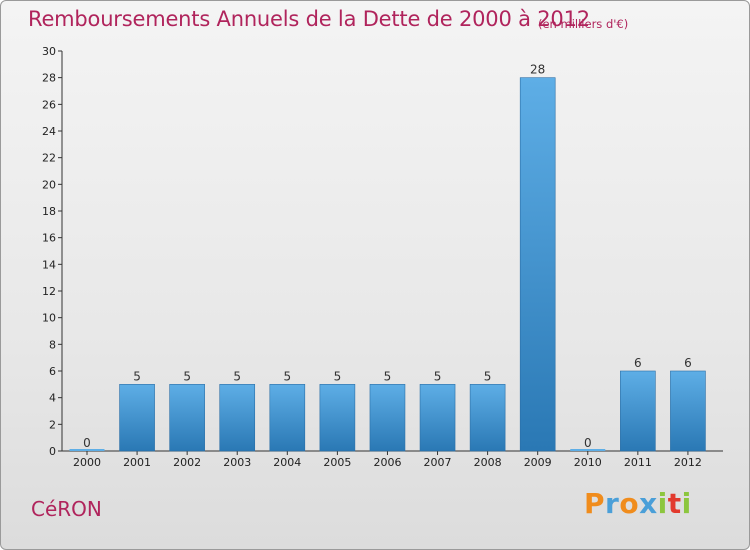 This screenshot has height=550, width=750. What do you see at coordinates (583, 24) in the screenshot?
I see `chart-subtitle: (en milliers d'€)` at bounding box center [583, 24].